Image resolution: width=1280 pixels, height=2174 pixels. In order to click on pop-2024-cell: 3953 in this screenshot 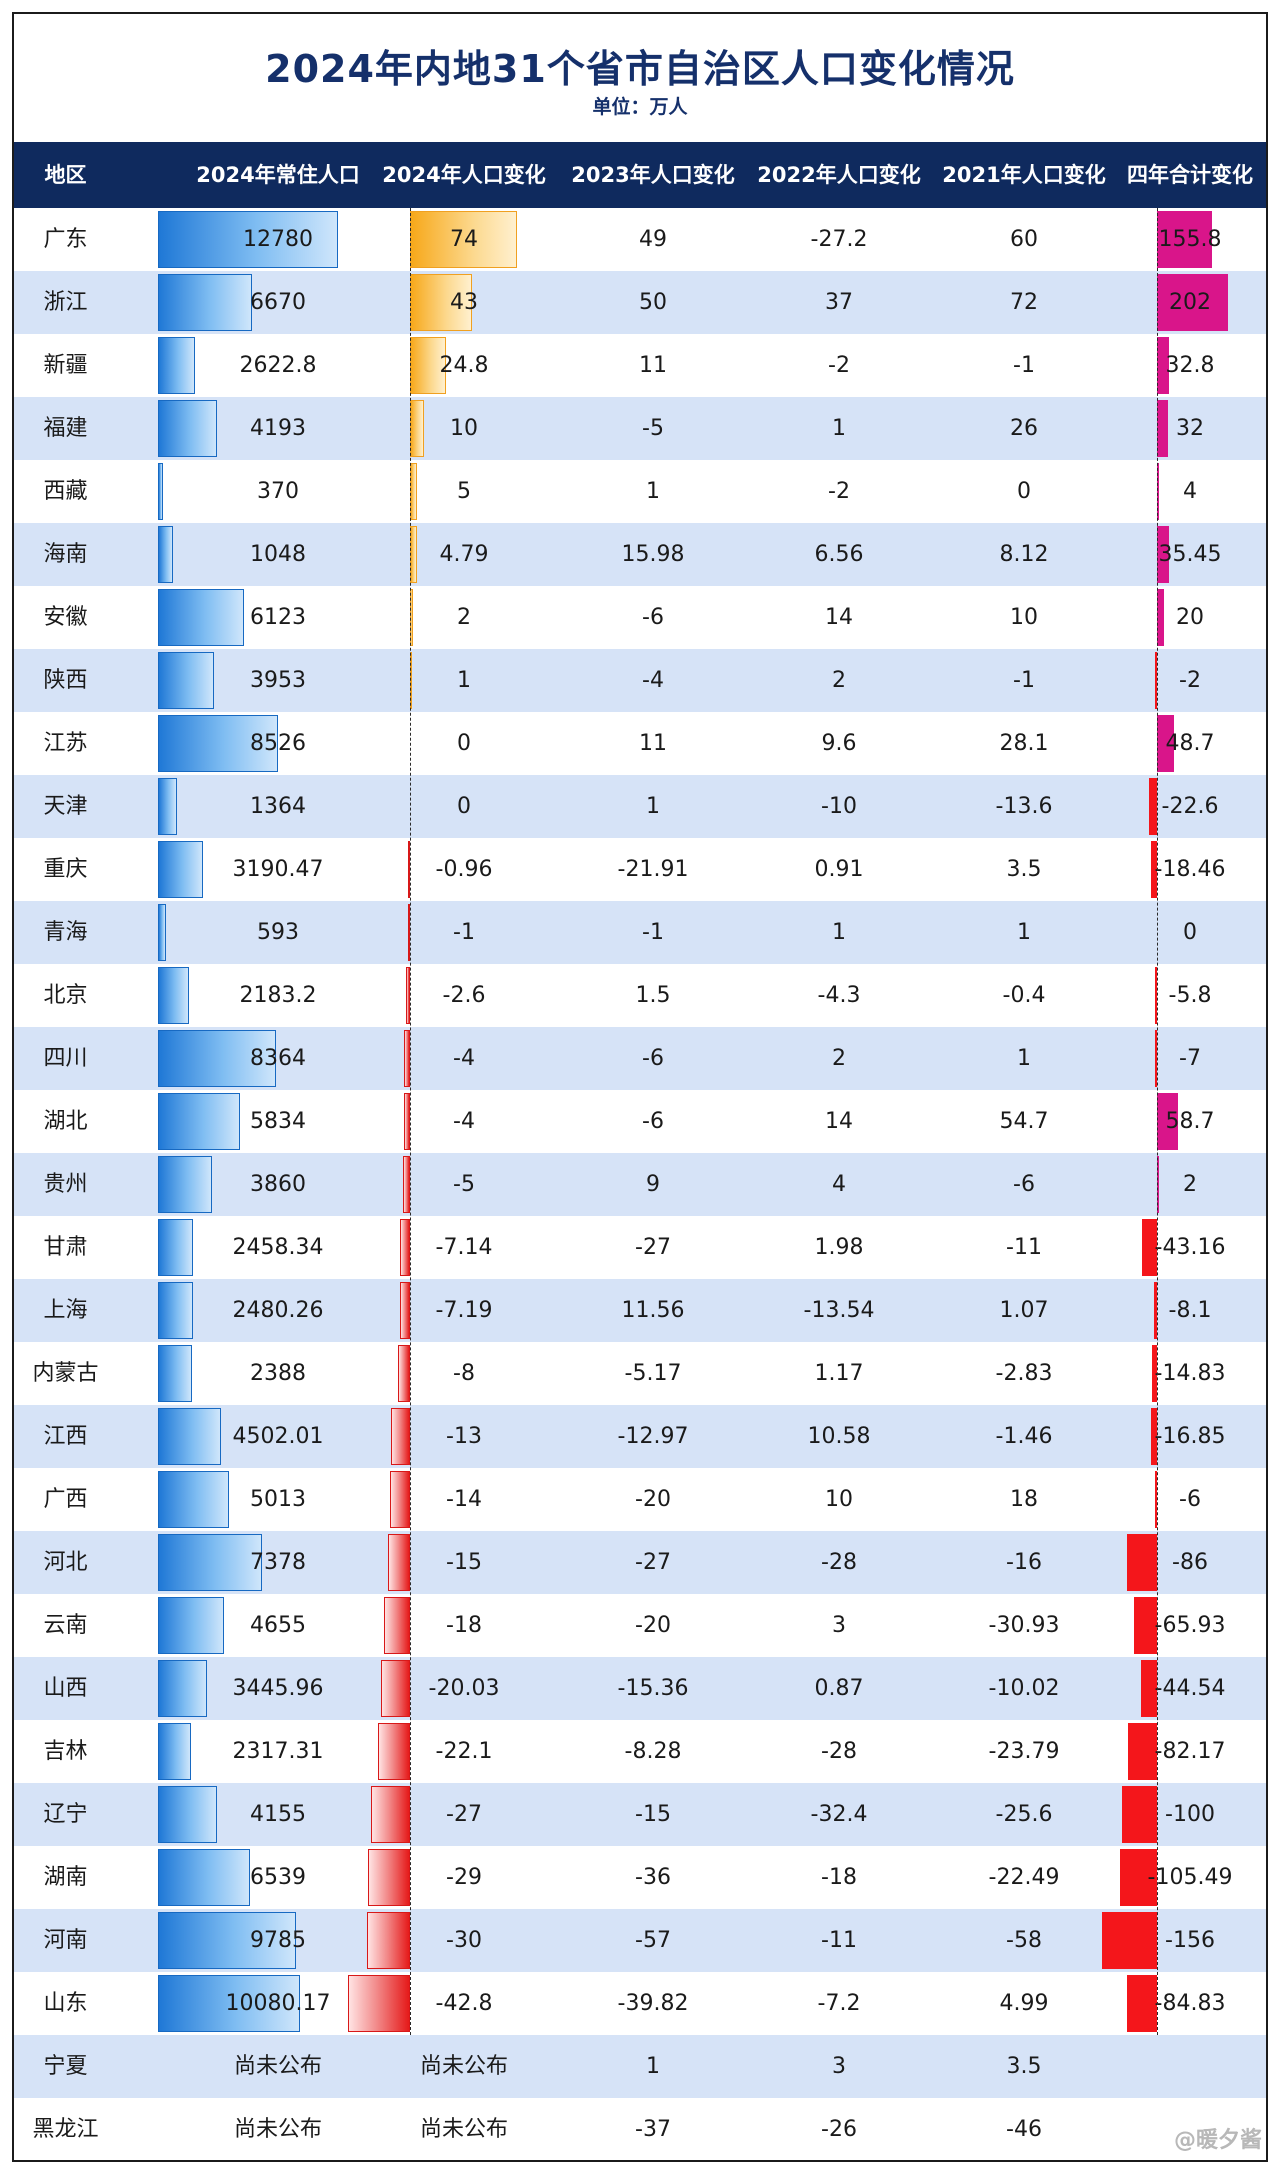, I will do `click(278, 680)`.